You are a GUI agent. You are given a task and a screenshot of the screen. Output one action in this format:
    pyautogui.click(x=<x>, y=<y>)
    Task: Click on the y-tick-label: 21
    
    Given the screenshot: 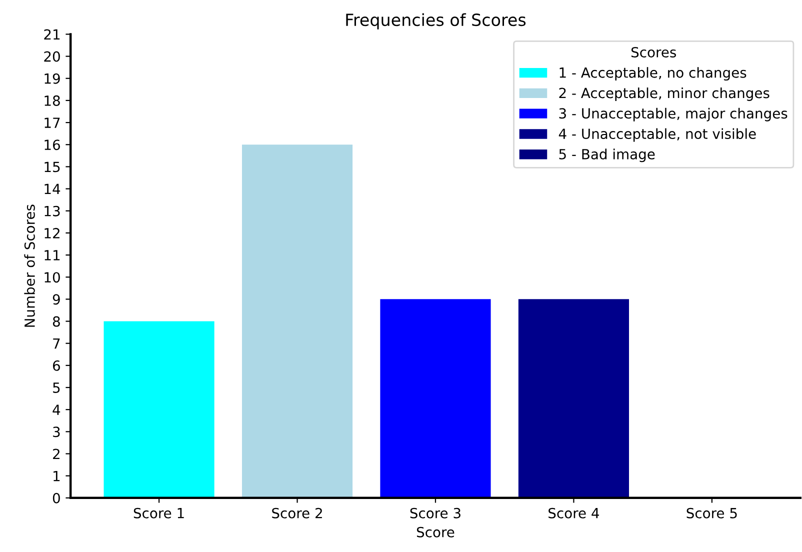 What is the action you would take?
    pyautogui.click(x=52, y=34)
    